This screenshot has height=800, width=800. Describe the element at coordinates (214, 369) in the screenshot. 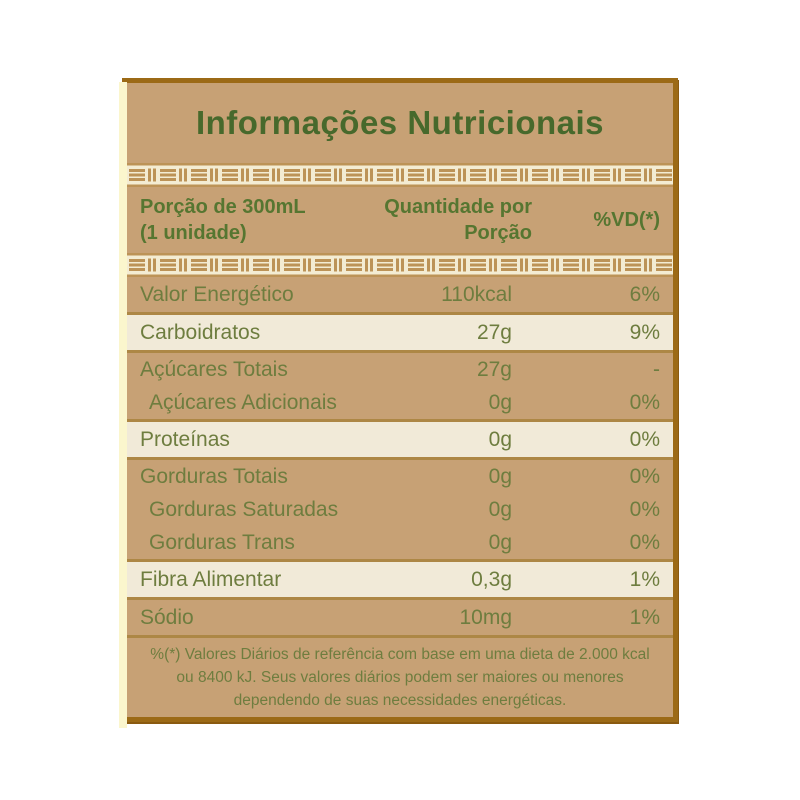

I see `nutrient-name: Açúcares Totais` at that location.